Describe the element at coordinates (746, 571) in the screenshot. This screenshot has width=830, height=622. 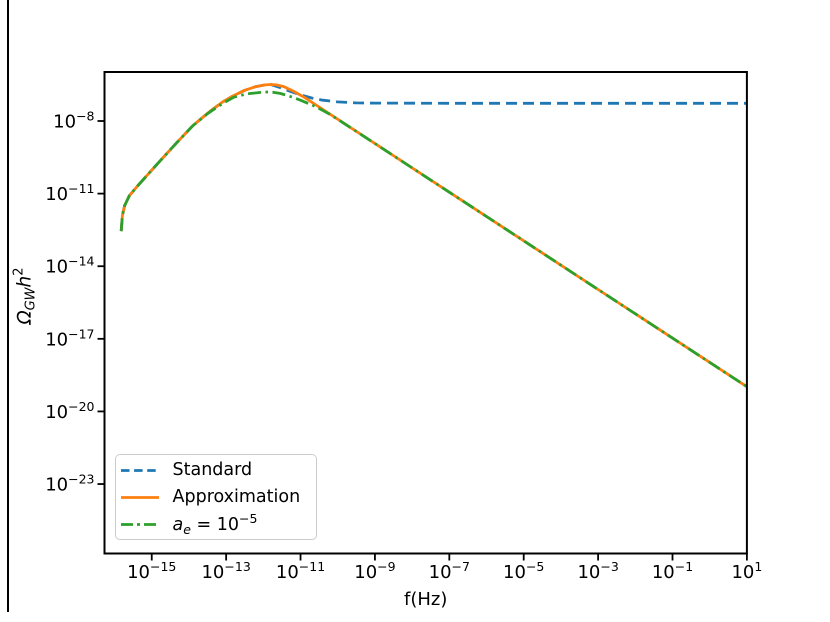
I see `x-tick-label: 10¹` at that location.